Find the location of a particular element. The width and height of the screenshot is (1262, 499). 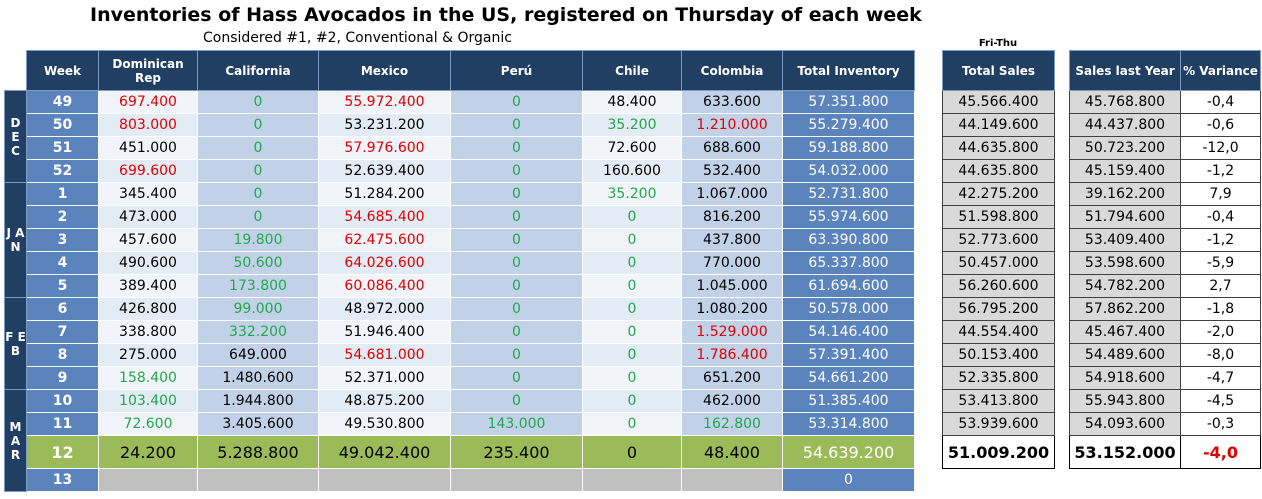

dominican-rep-cell: 699.600 is located at coordinates (148, 171).